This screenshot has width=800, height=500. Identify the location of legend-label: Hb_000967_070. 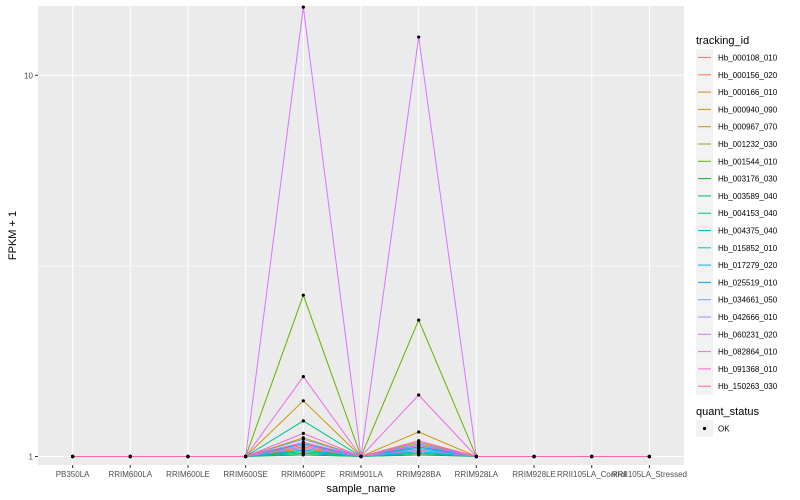
(748, 127).